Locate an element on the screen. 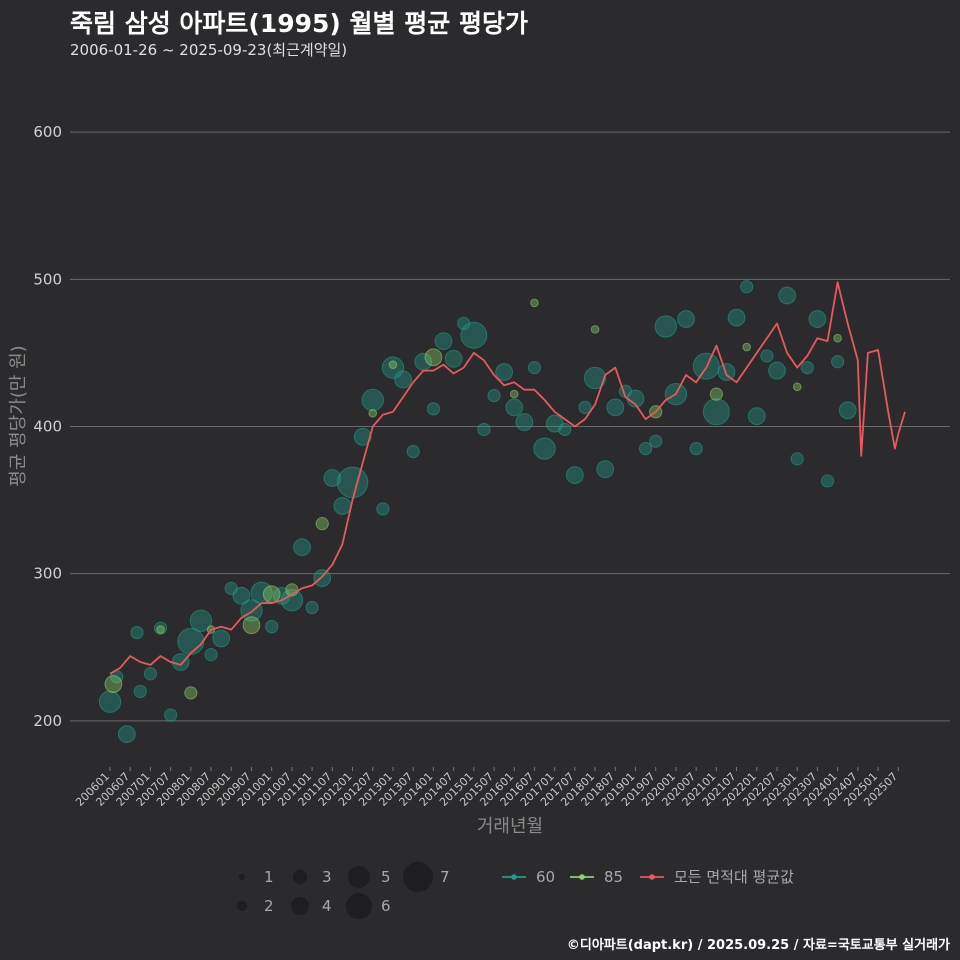 Image resolution: width=960 pixels, height=960 pixels. legend-series-label: 85 is located at coordinates (613, 877).